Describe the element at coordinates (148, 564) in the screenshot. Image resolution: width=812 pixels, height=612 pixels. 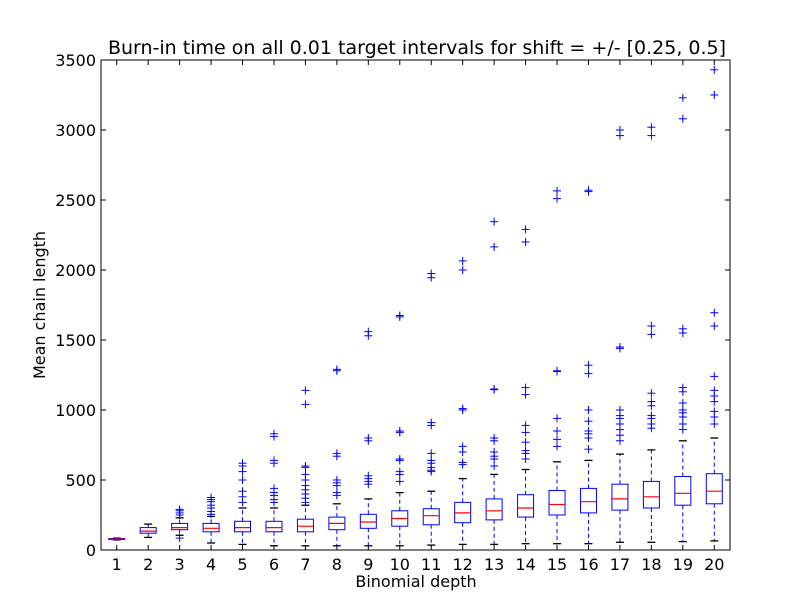
I see `x-tick-label-2: 2` at that location.